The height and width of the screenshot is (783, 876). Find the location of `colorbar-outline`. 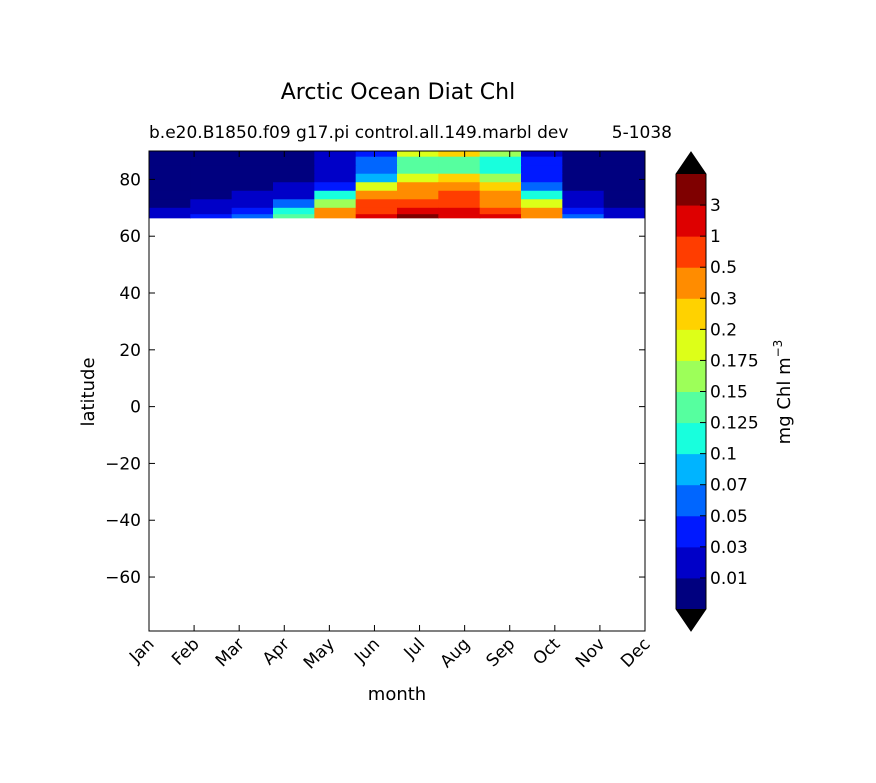

colorbar-outline is located at coordinates (691, 391).